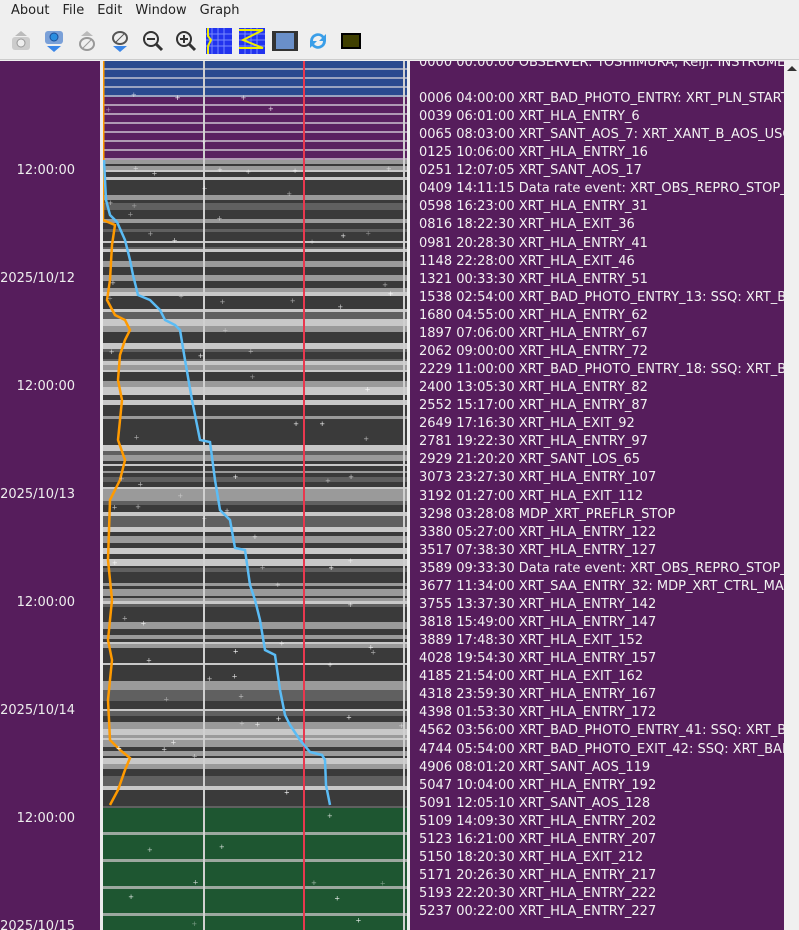 This screenshot has height=930, width=799. What do you see at coordinates (161, 10) in the screenshot?
I see `menu-window: Window` at bounding box center [161, 10].